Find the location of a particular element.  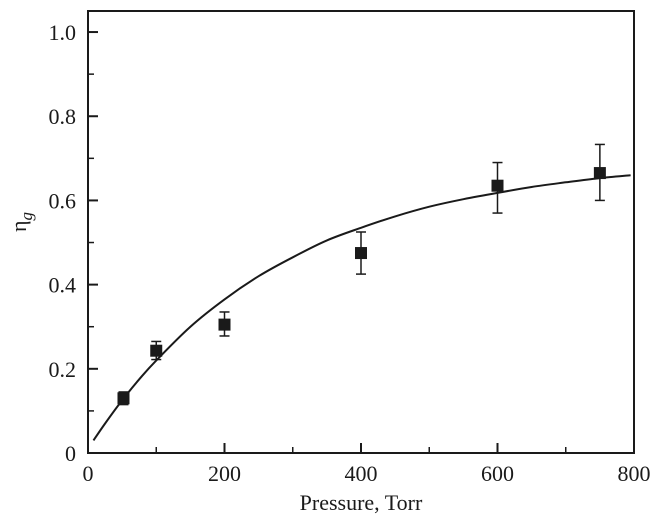

y-axis-label-main: η is located at coordinates (18, 226).